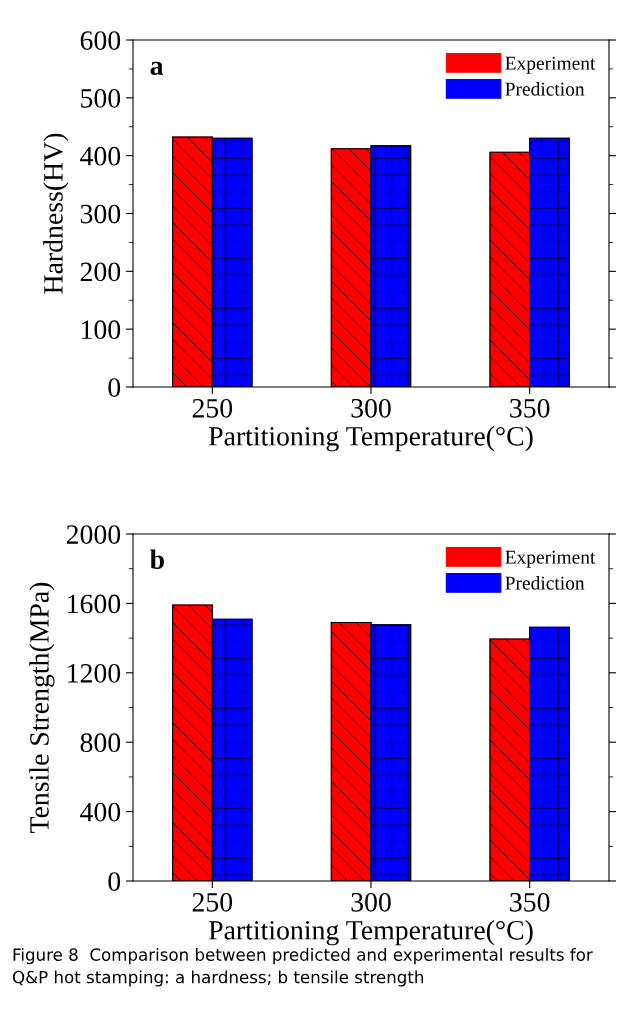 The height and width of the screenshot is (1031, 627). Describe the element at coordinates (157, 559) in the screenshot. I see `chart-title: b` at that location.